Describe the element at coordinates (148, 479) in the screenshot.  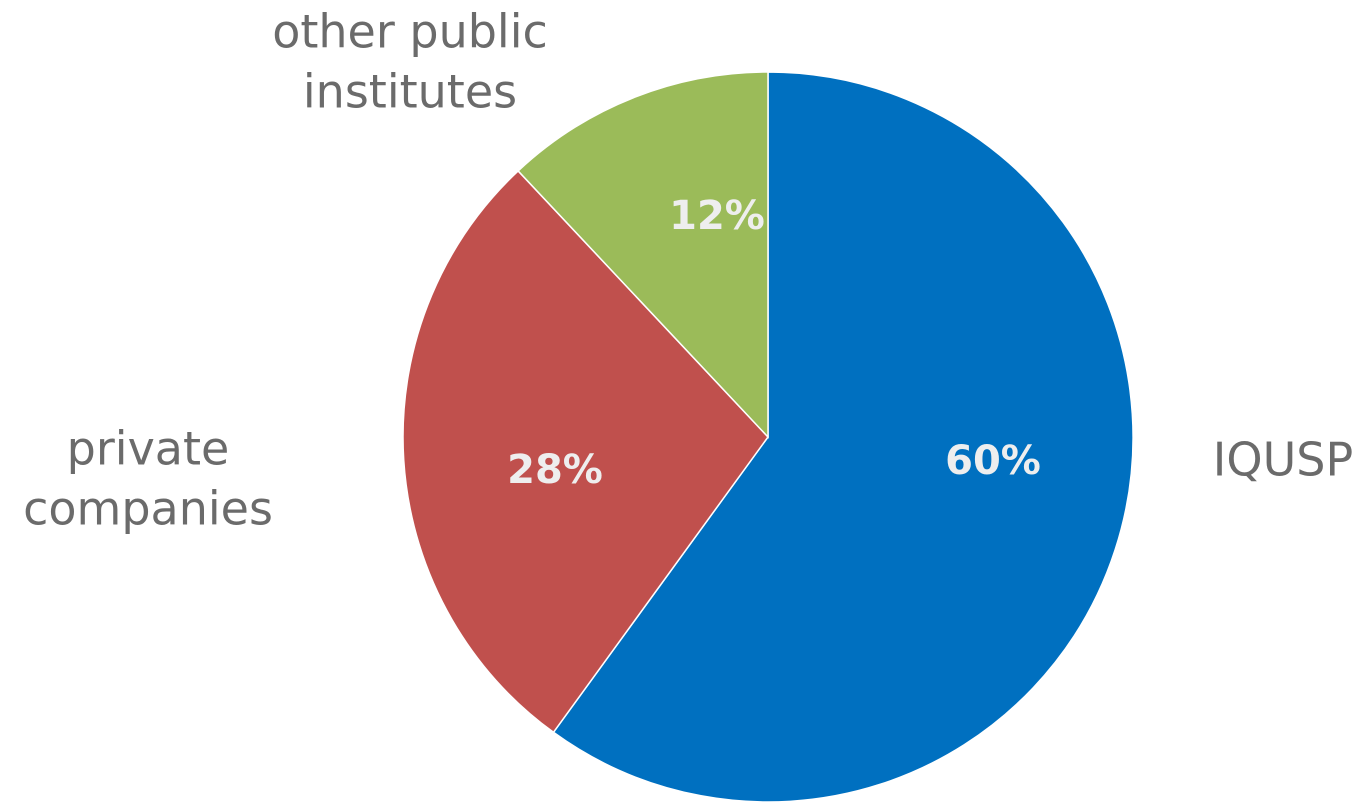
I see `category-label-2: private companies` at that location.